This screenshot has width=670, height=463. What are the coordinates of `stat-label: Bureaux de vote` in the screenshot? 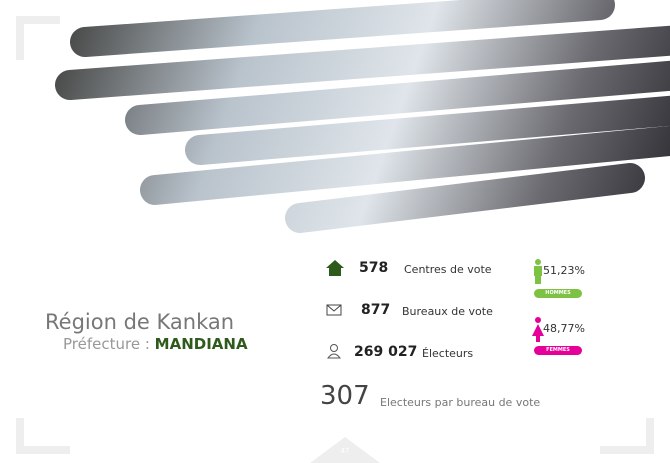 It's located at (447, 311).